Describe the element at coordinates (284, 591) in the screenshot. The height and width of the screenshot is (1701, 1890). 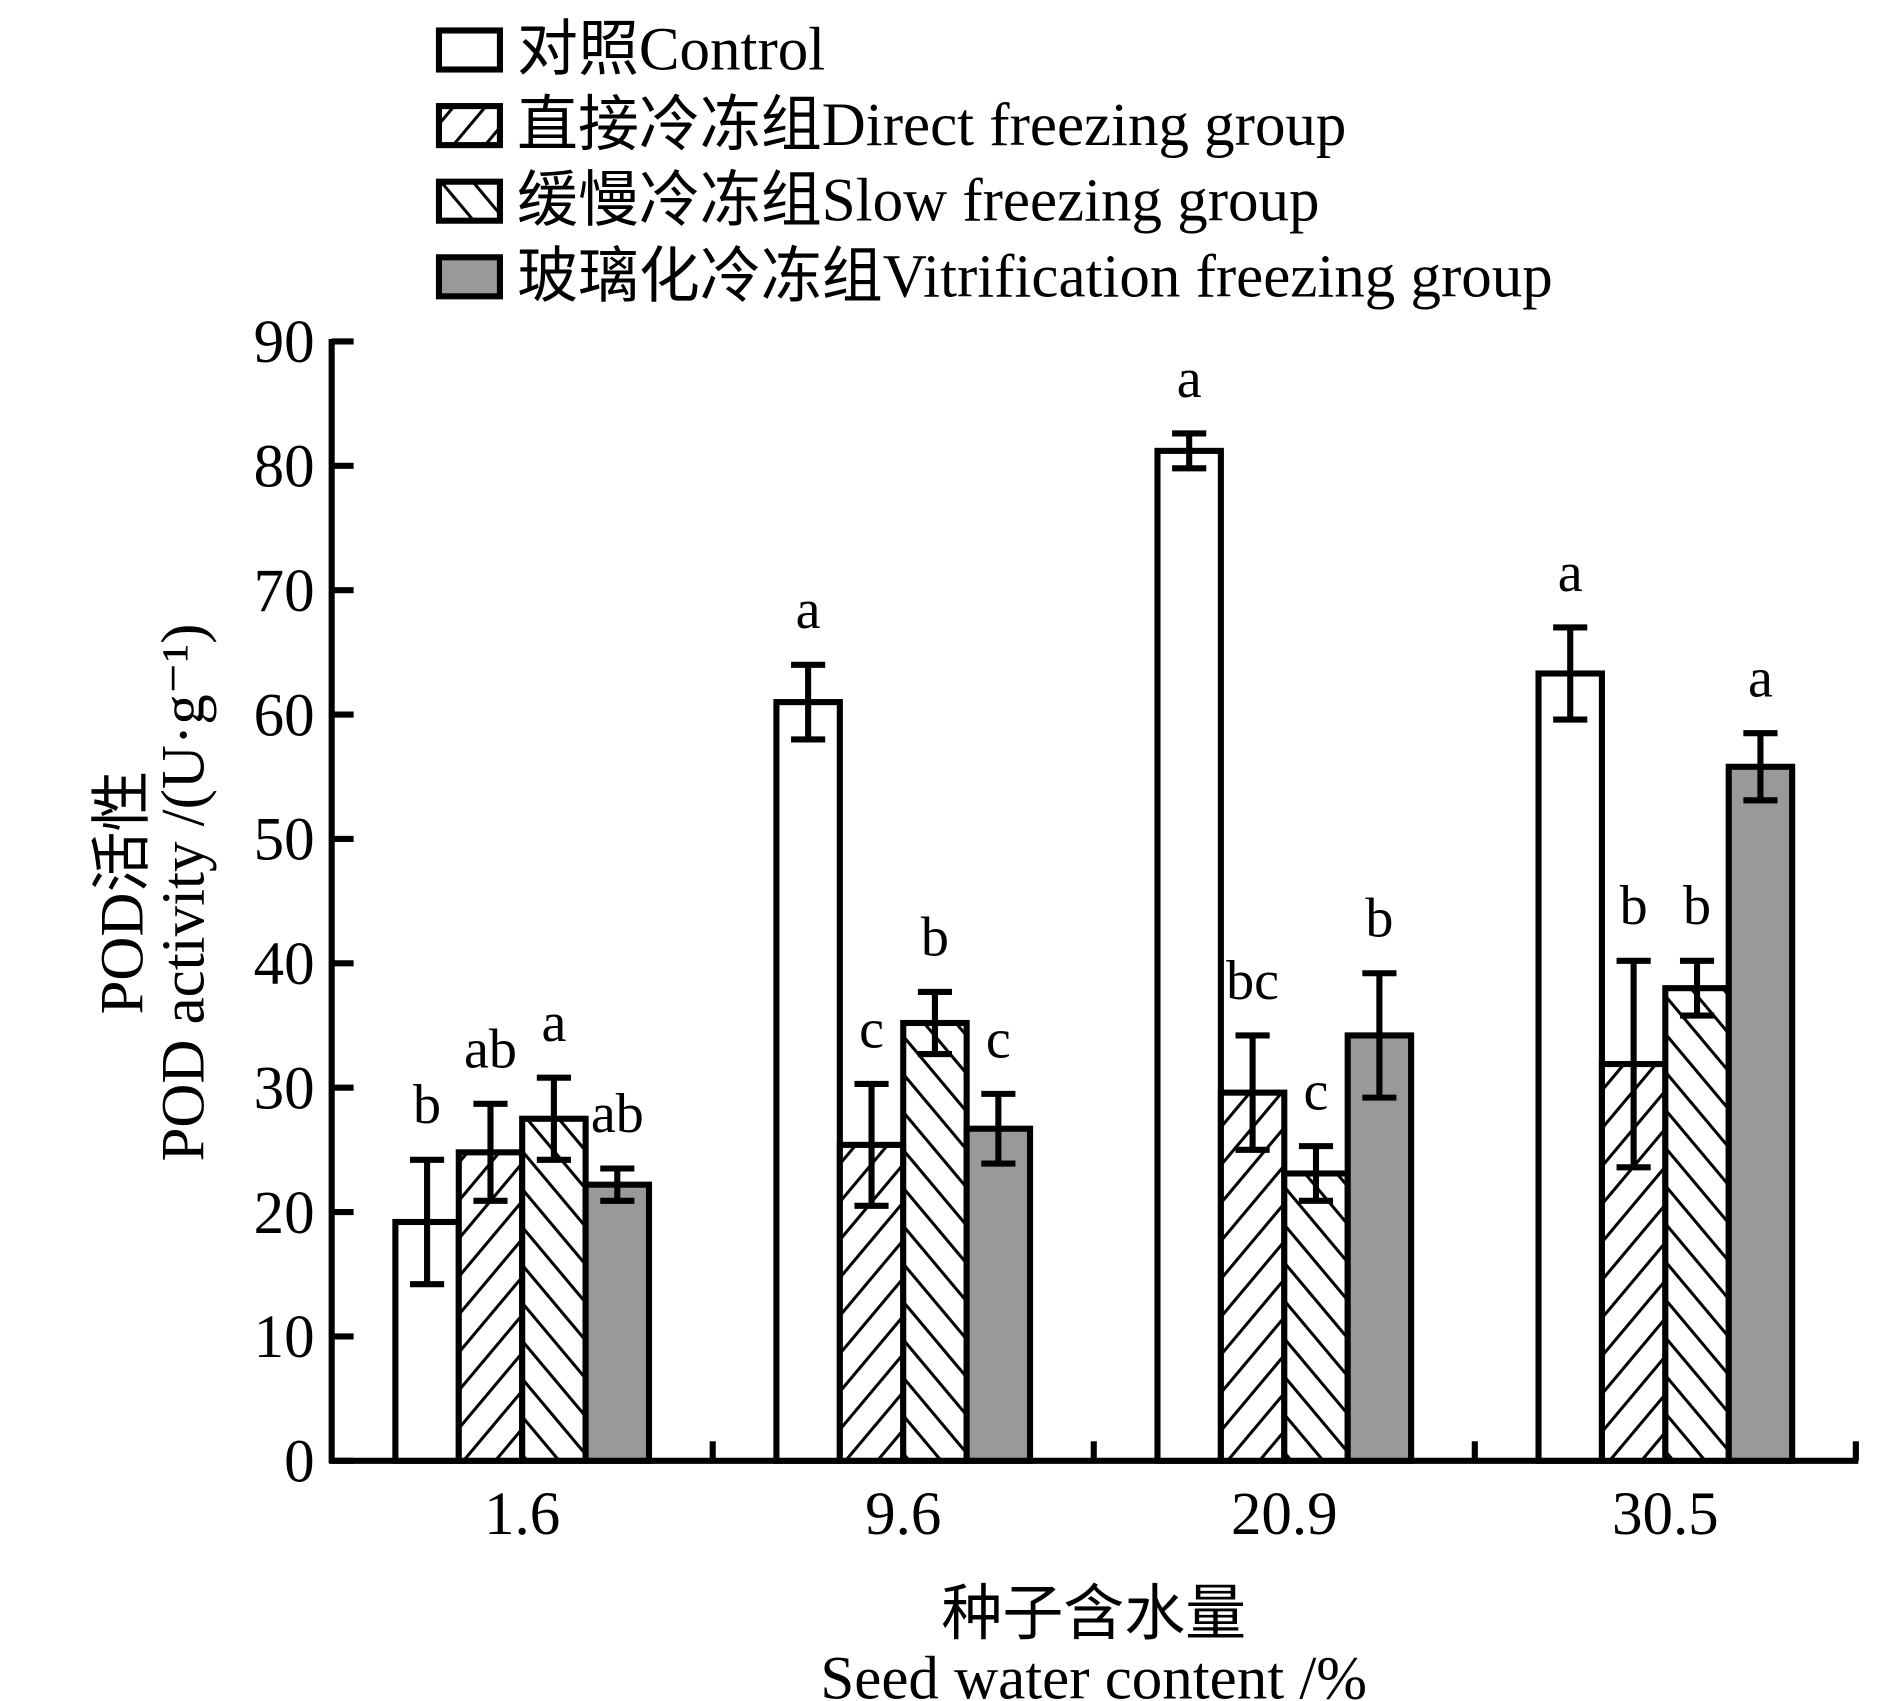
I see `y-tick-label: 70` at that location.